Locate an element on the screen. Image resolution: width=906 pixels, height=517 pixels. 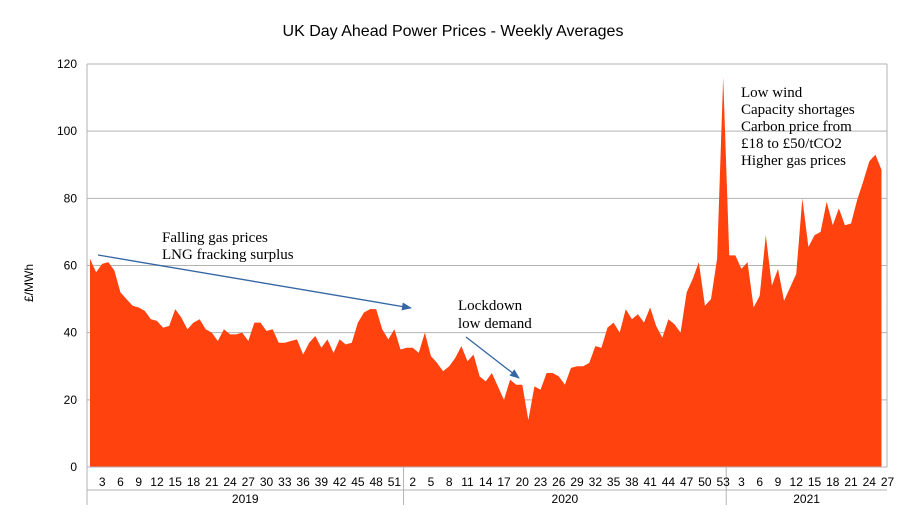
annotation-lockdown: Lockdown low demand is located at coordinates (495, 338).